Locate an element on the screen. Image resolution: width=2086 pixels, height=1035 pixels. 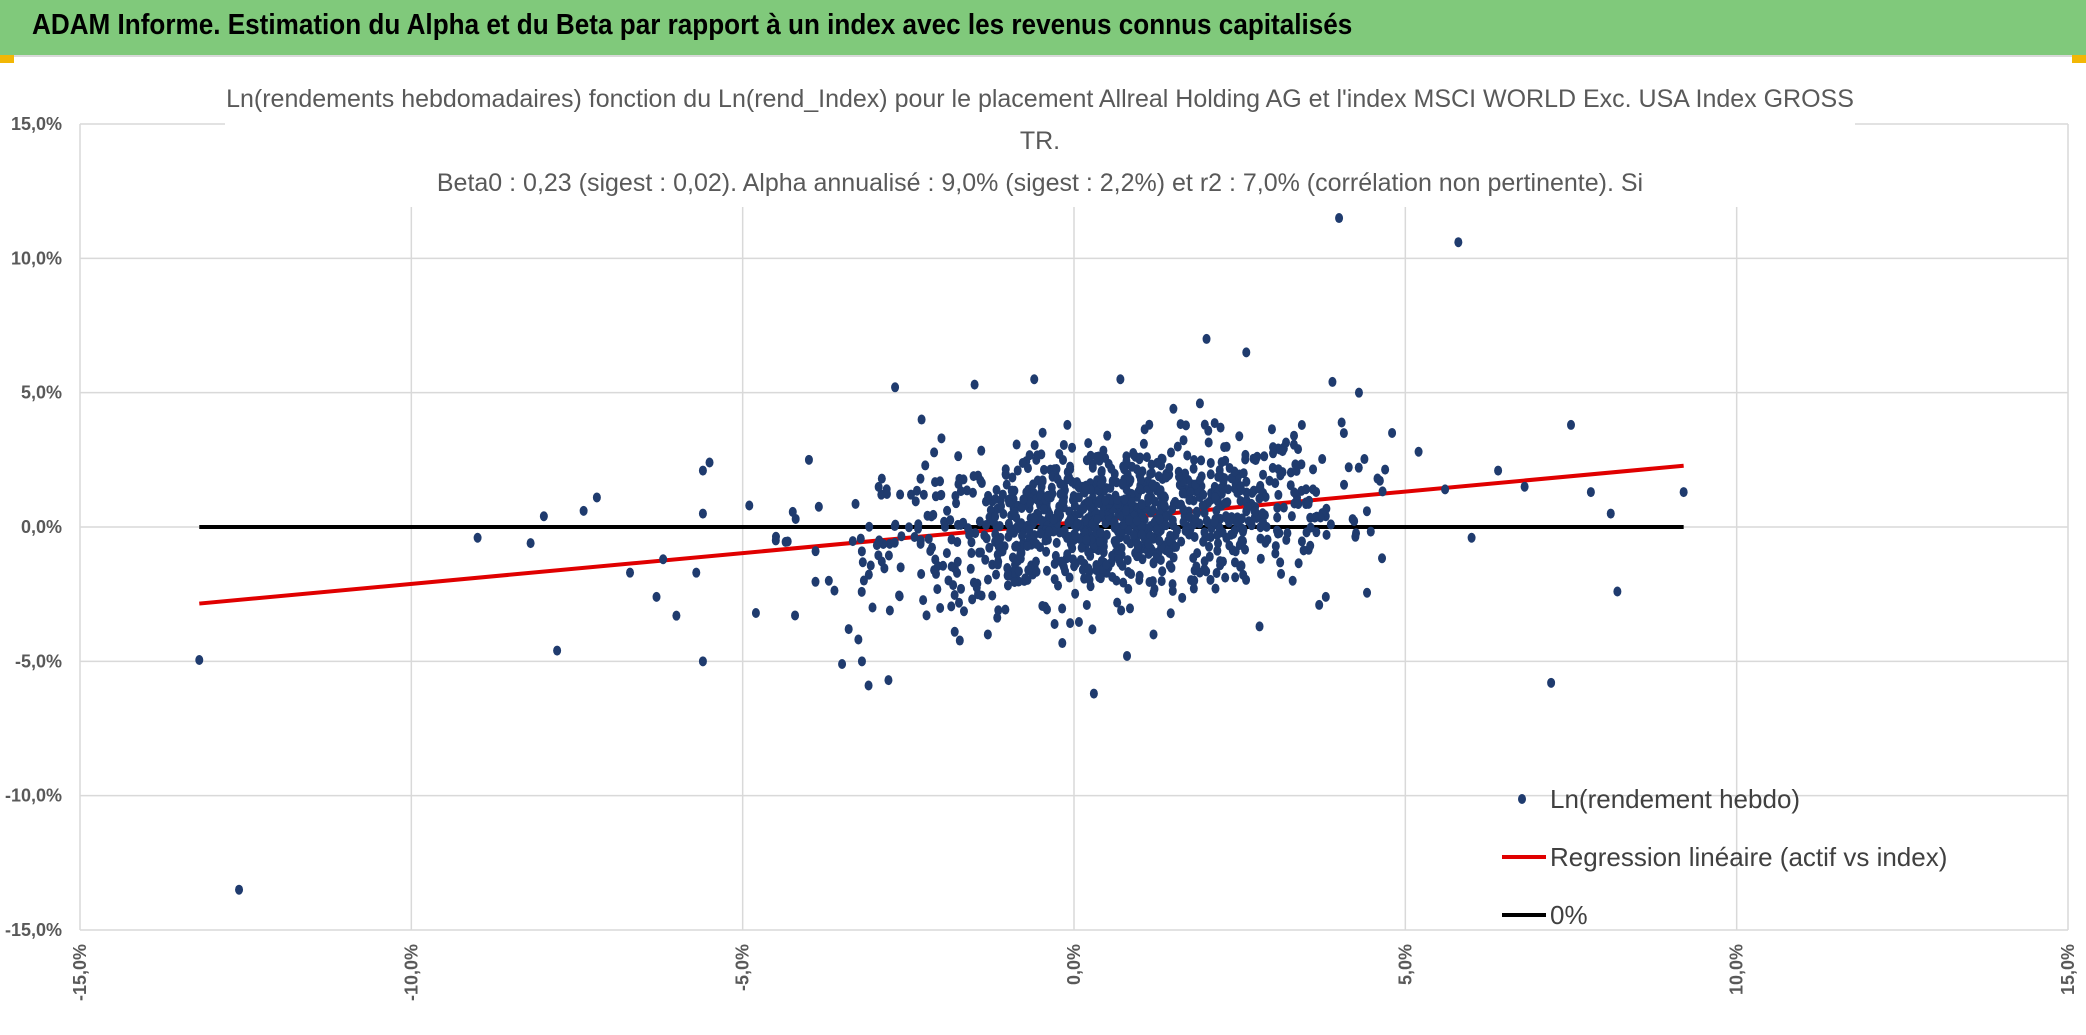
legend-entry: Ln(rendement hebdo) is located at coordinates (1675, 799).